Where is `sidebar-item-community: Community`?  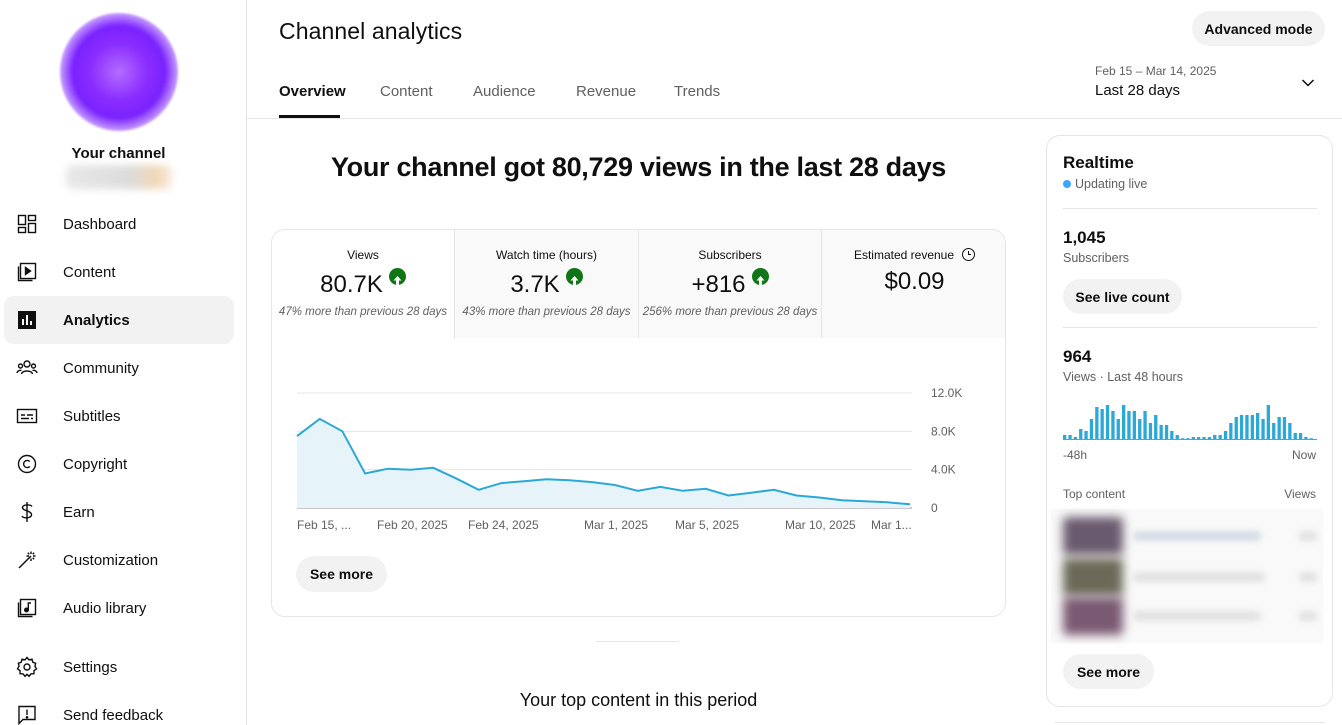
sidebar-item-community: Community is located at coordinates (119, 368).